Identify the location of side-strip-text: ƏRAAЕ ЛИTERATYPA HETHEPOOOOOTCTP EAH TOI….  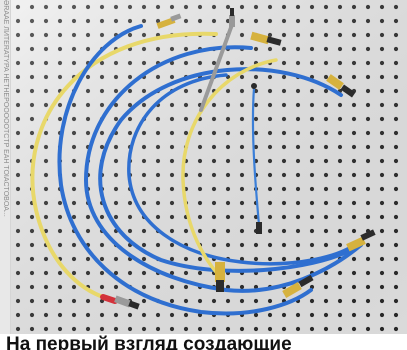
(5, 108).